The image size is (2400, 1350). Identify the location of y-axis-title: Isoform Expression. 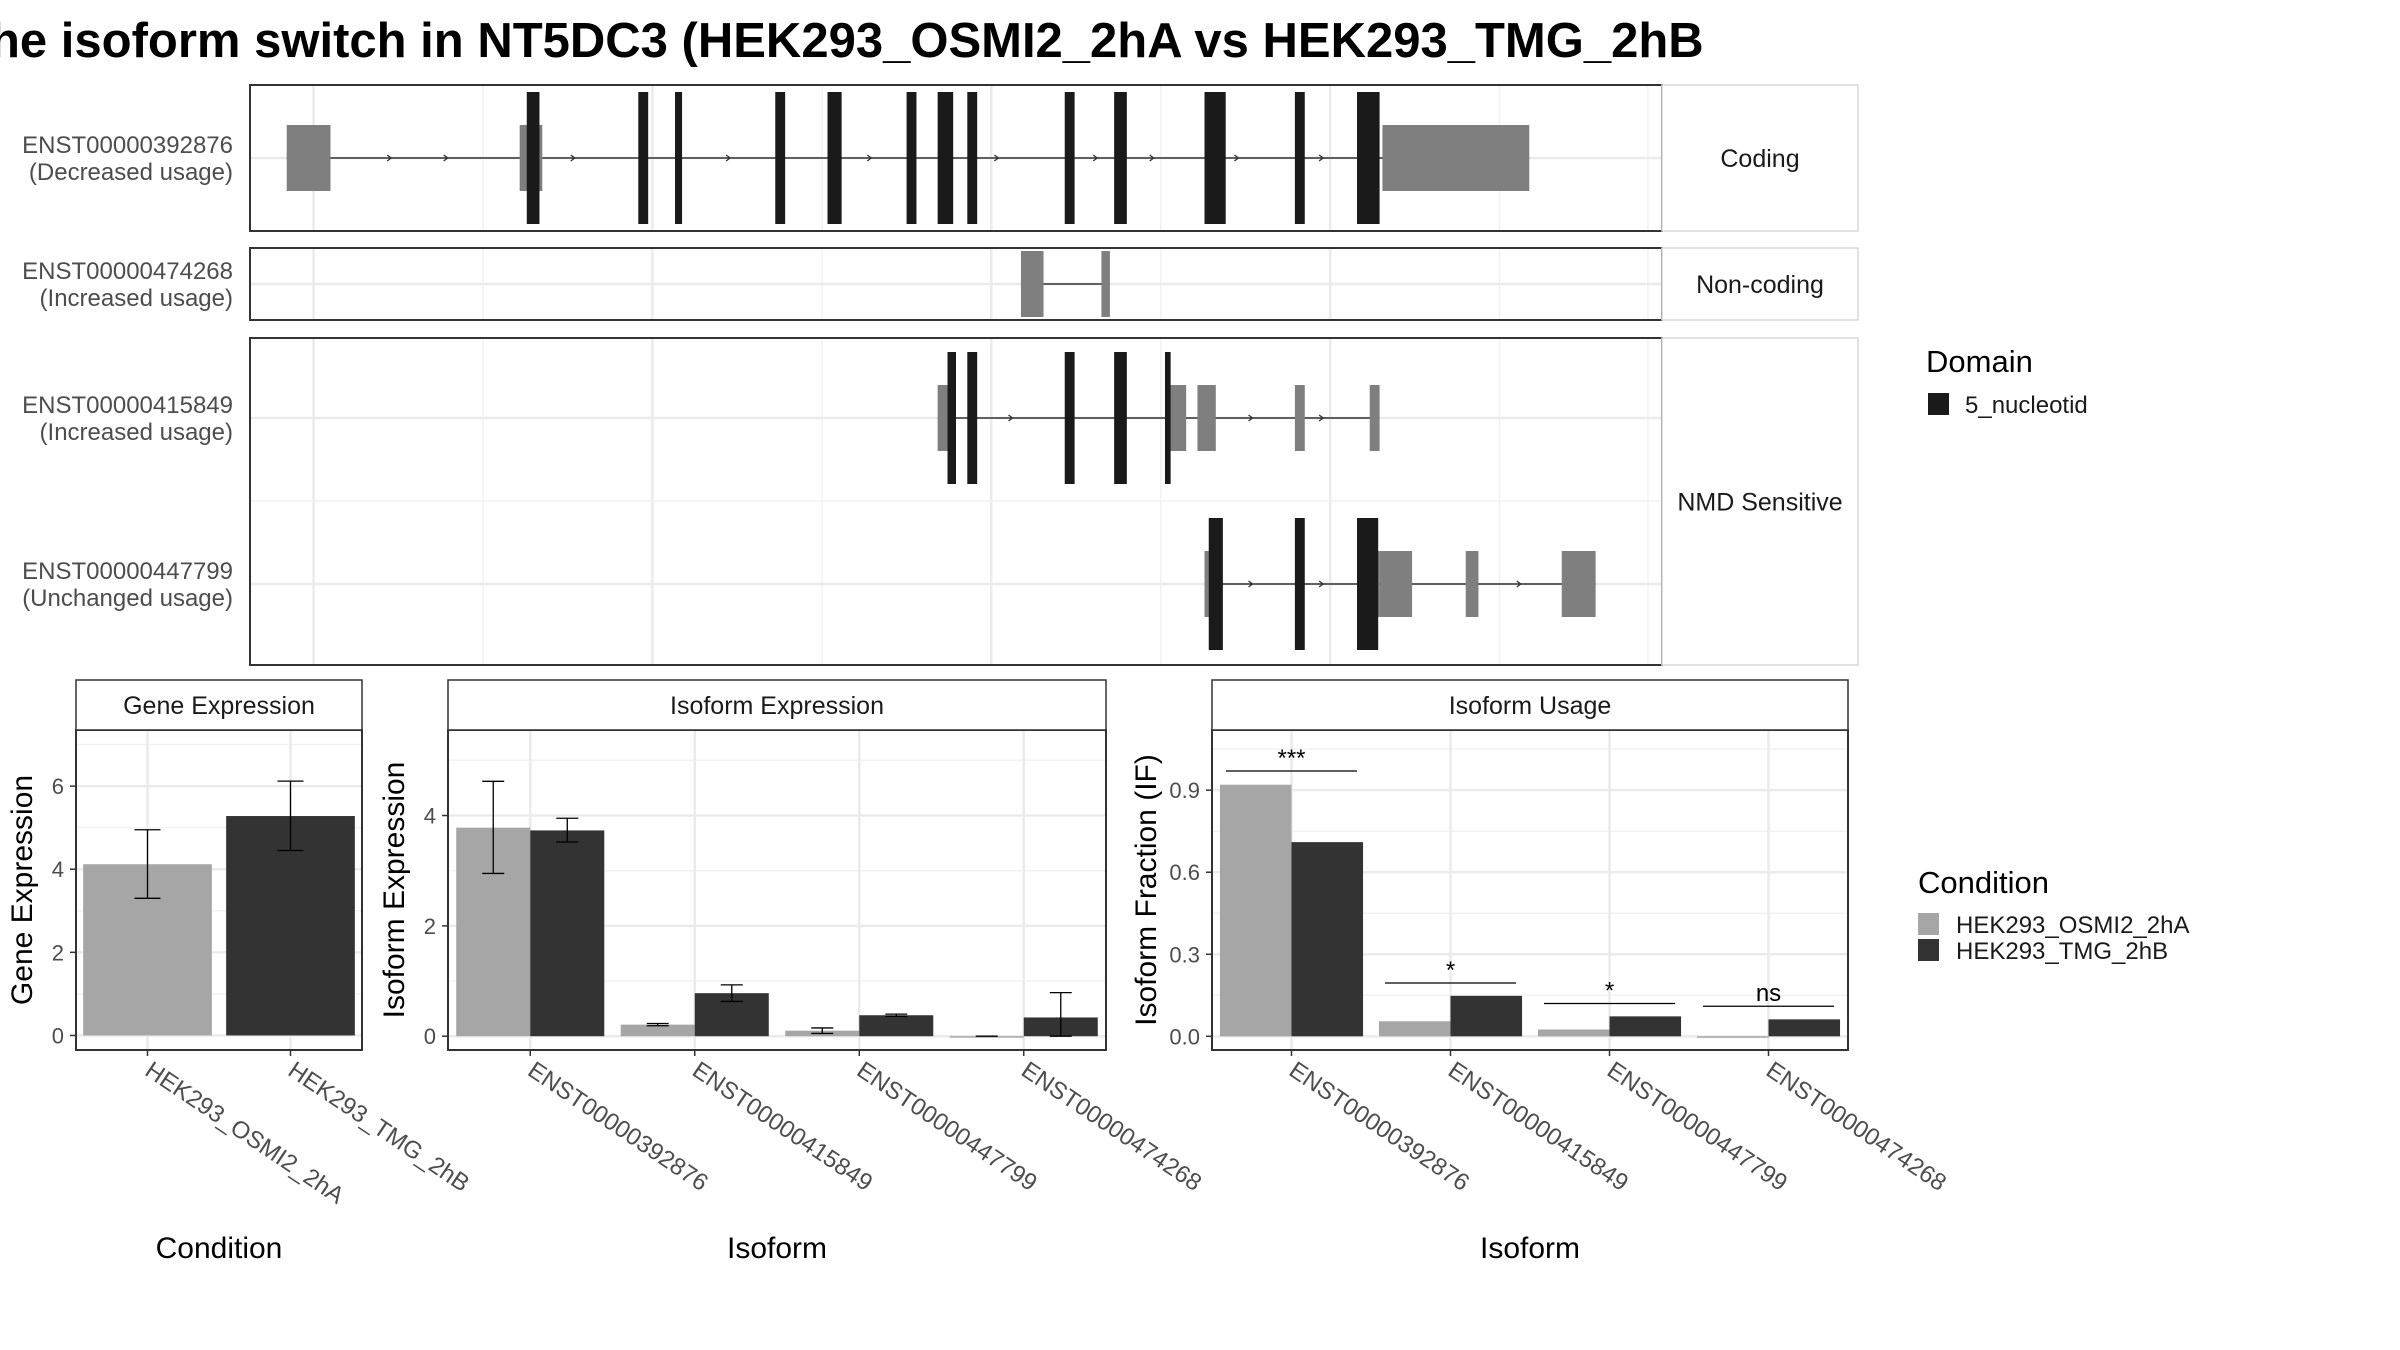
(394, 890).